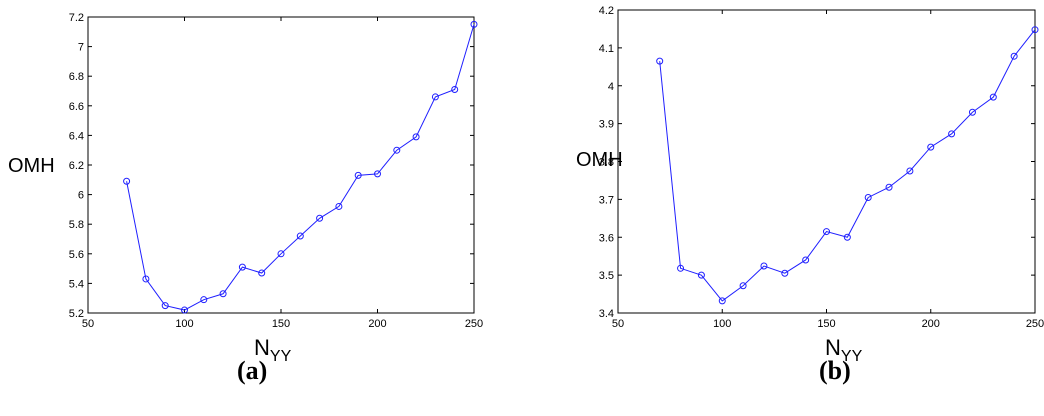 Image resolution: width=1044 pixels, height=416 pixels. Describe the element at coordinates (606, 125) in the screenshot. I see `y-tick-label: 3.9` at that location.